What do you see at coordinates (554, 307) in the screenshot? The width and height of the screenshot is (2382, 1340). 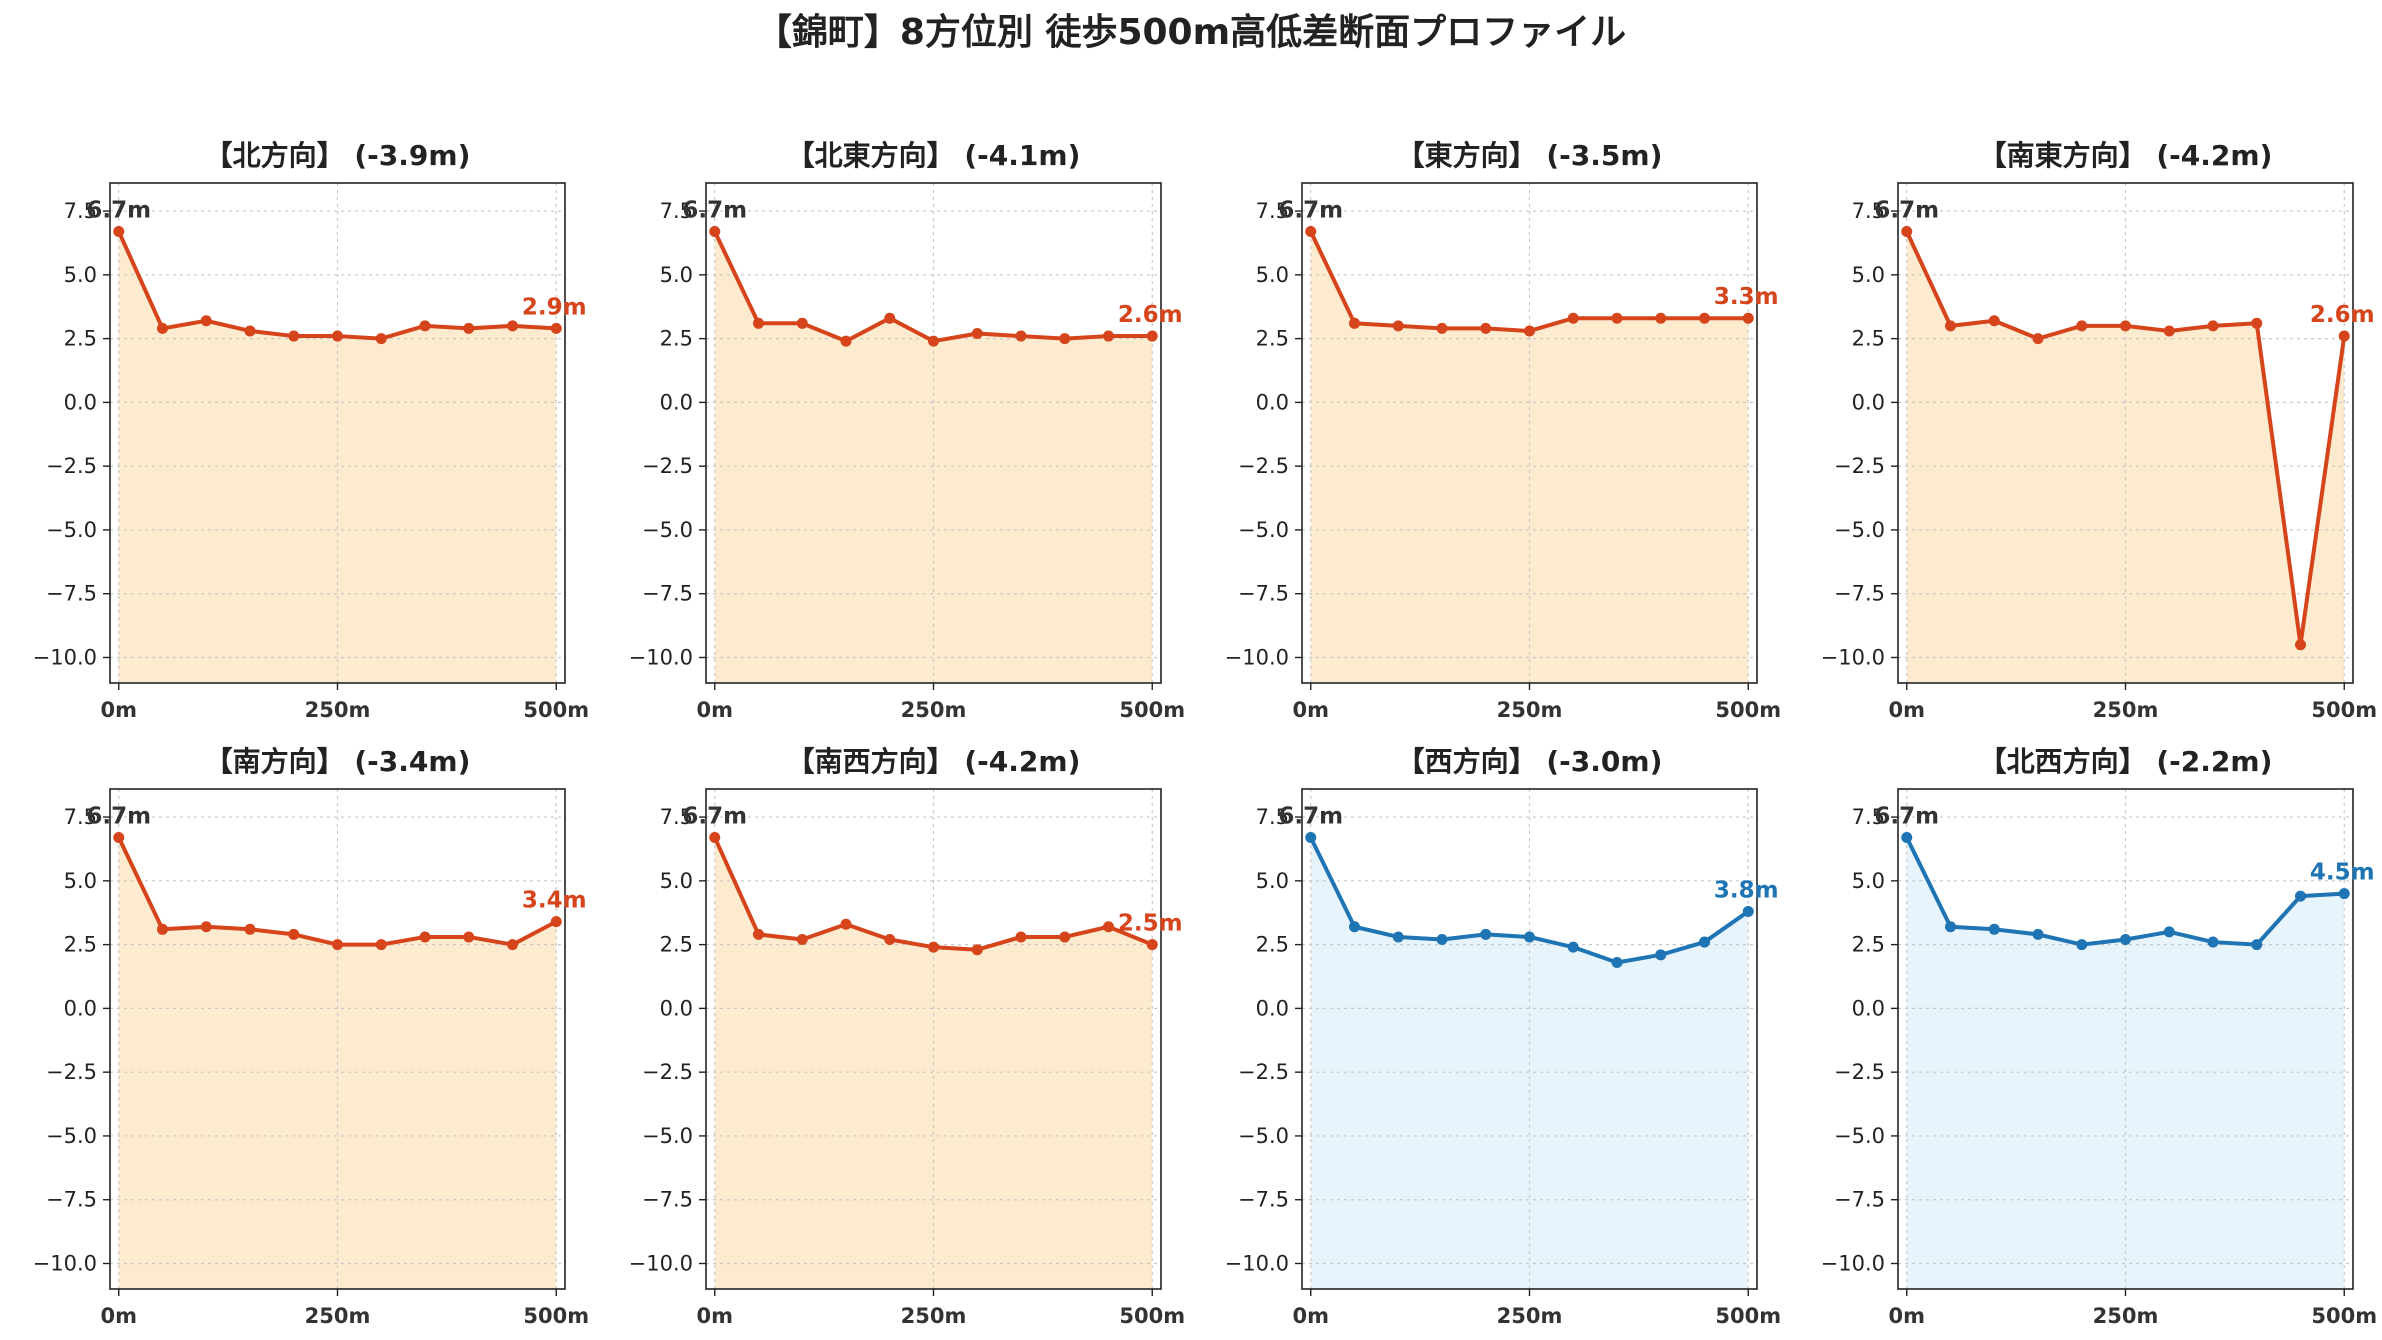 I see `end-elevation-label: 2.9m` at bounding box center [554, 307].